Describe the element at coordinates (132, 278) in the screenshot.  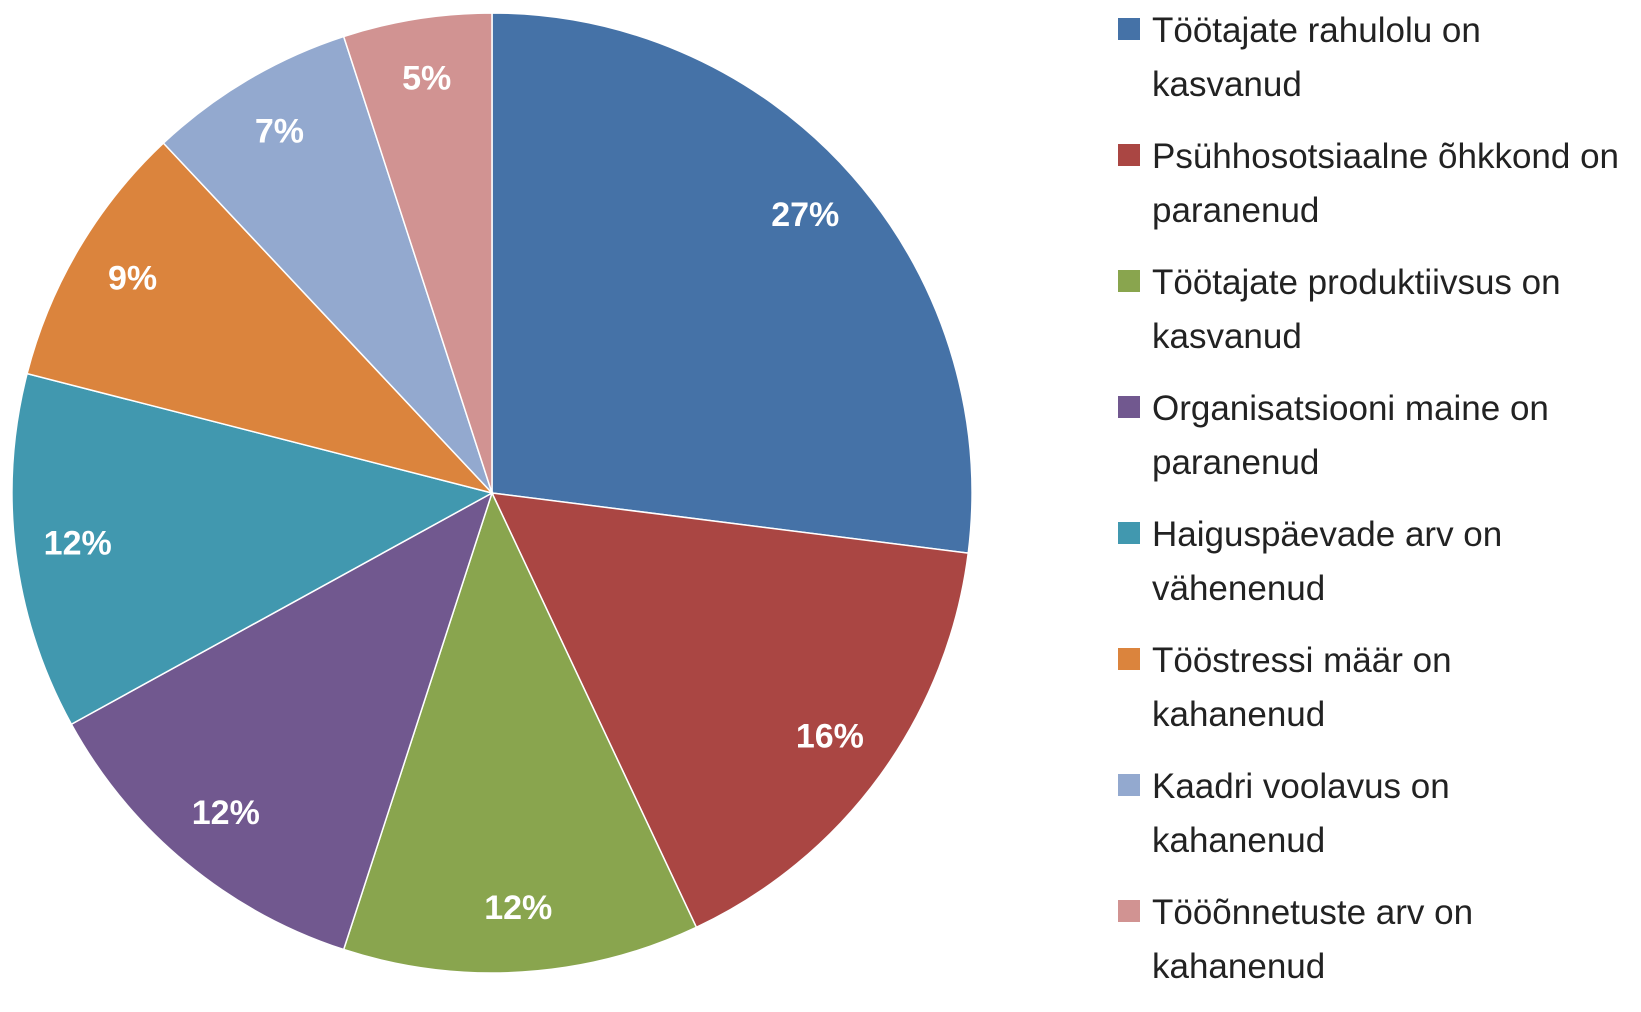
I see `slice-label: 9%` at that location.